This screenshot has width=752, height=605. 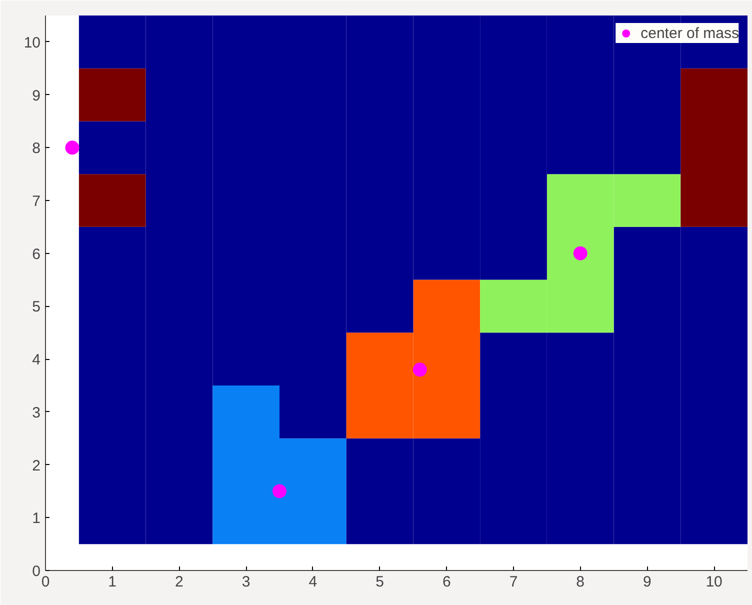 I want to click on y-tick-label: 7, so click(x=36, y=201).